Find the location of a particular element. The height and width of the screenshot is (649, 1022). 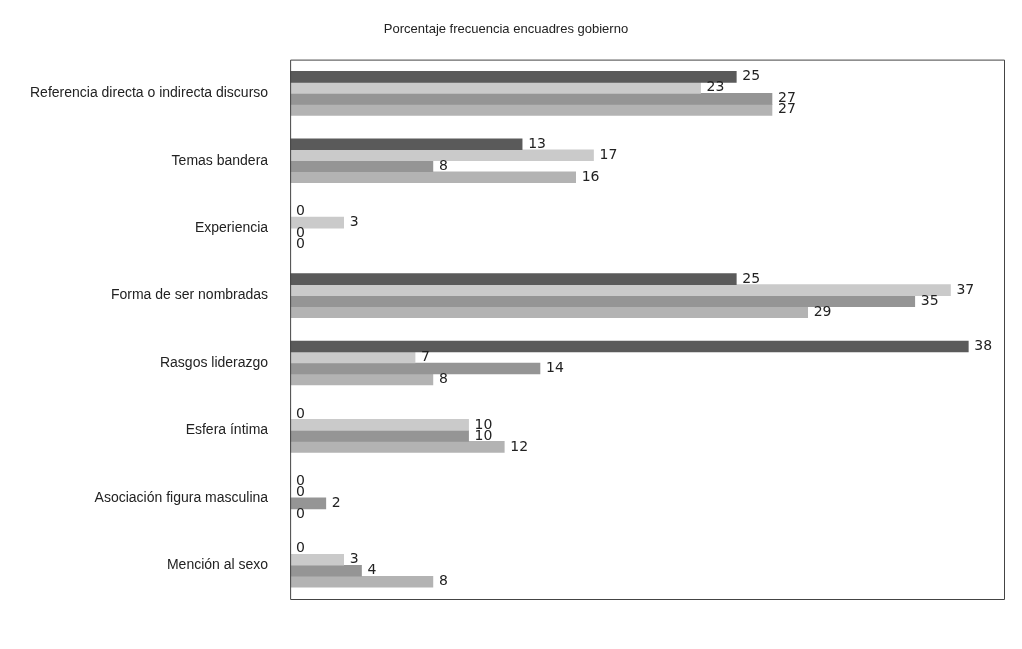

data-label: 38 is located at coordinates (983, 345).